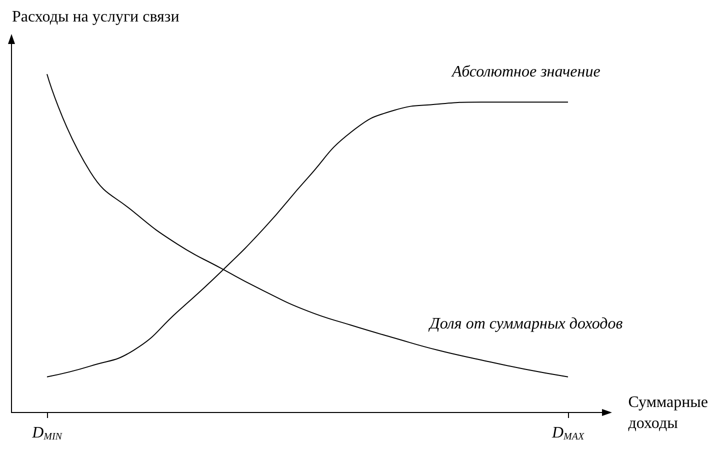 This screenshot has width=718, height=449. I want to click on x-axis-title: Суммарные доходы, so click(668, 413).